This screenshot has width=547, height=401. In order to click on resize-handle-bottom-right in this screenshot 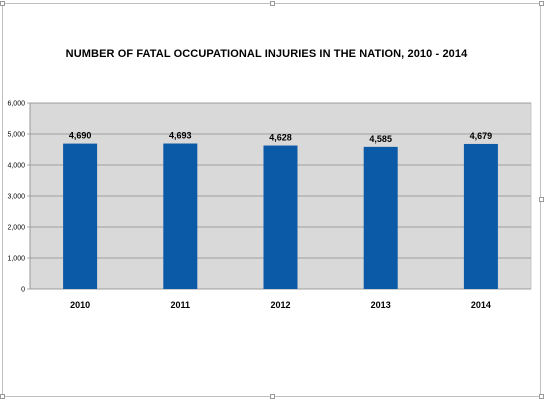, I will do `click(541, 396)`.